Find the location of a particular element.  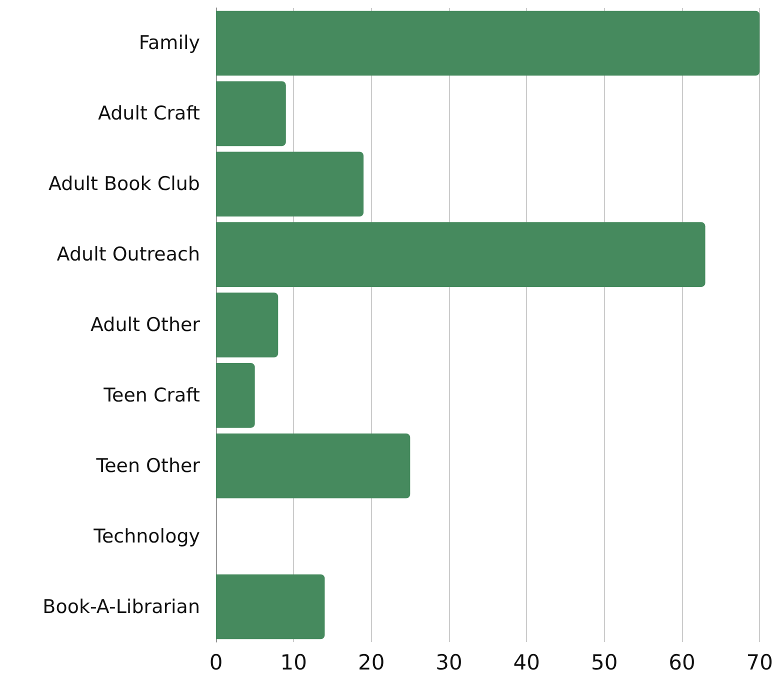

y-tick-label: Teen Other is located at coordinates (147, 465).